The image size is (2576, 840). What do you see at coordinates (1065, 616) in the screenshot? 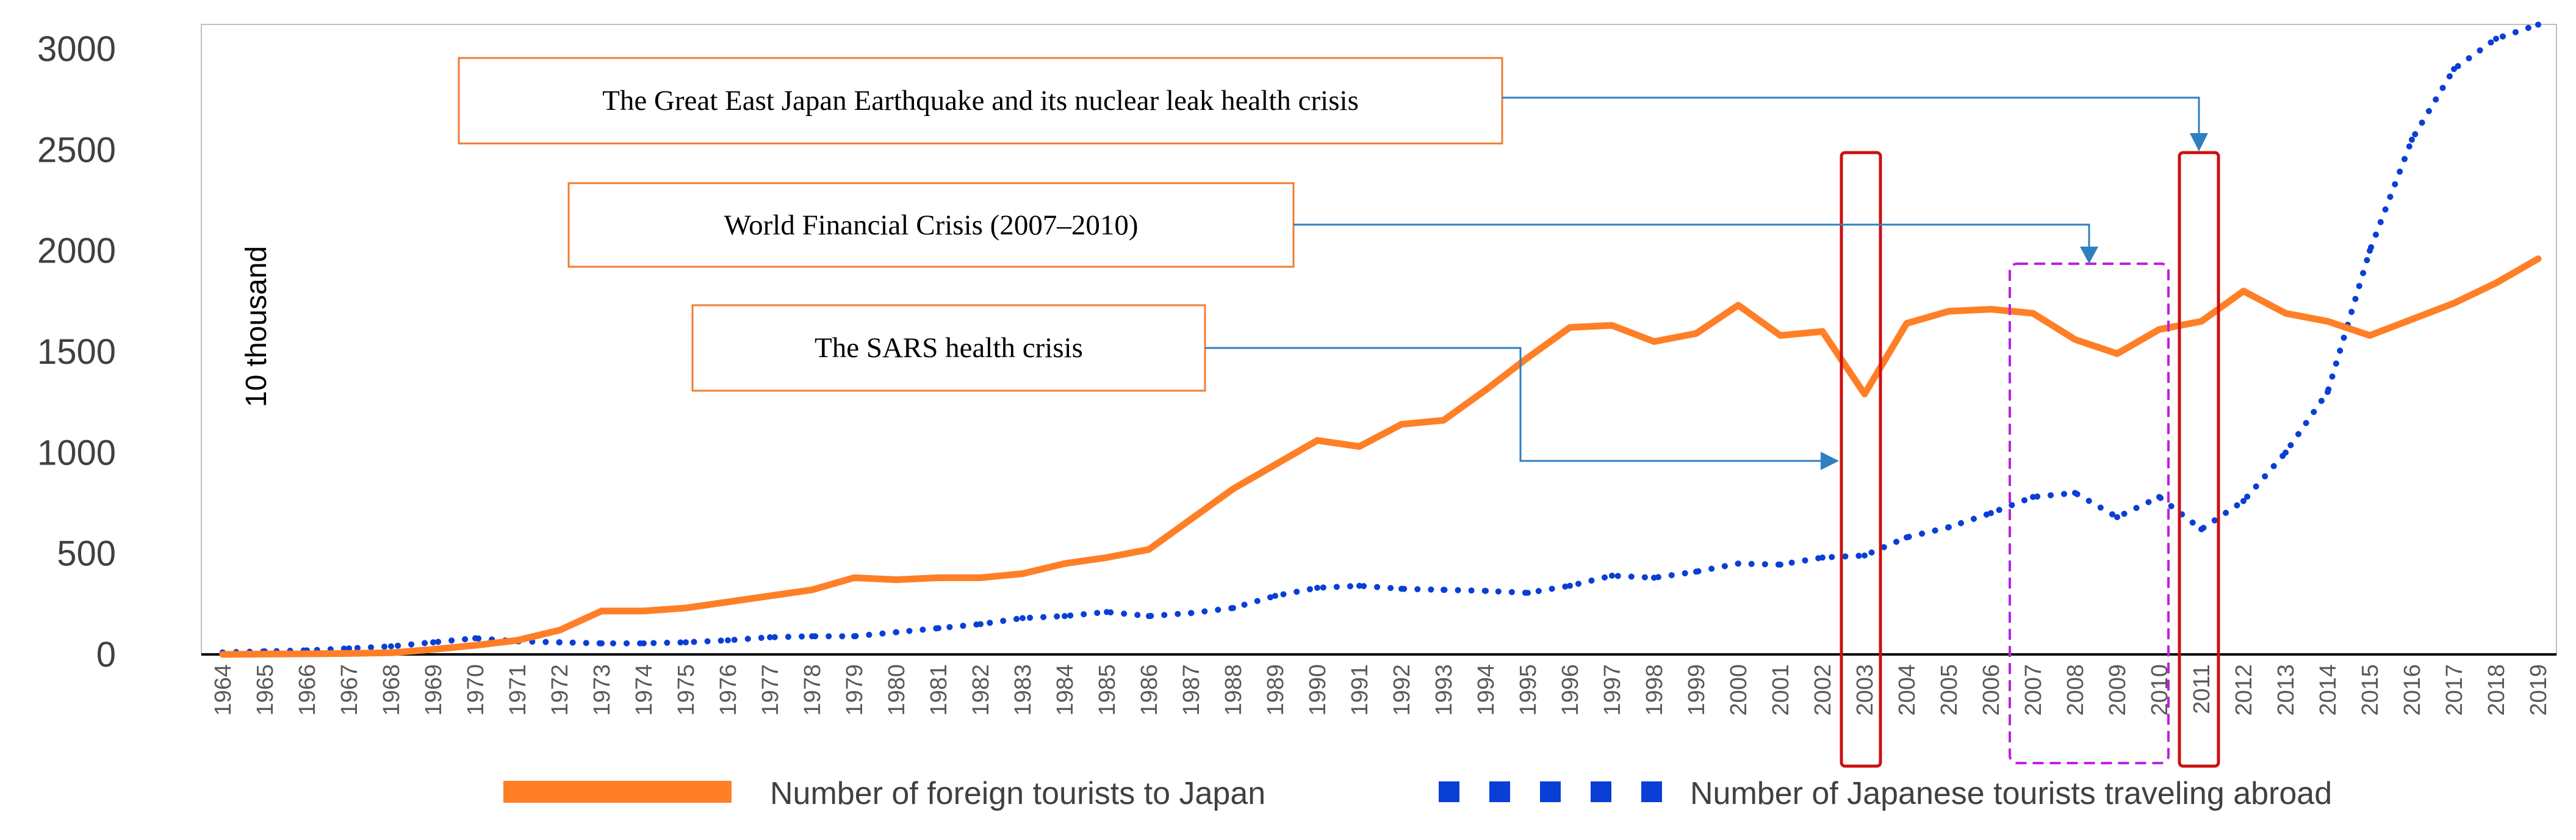
I see `data-point-japanese-1984` at bounding box center [1065, 616].